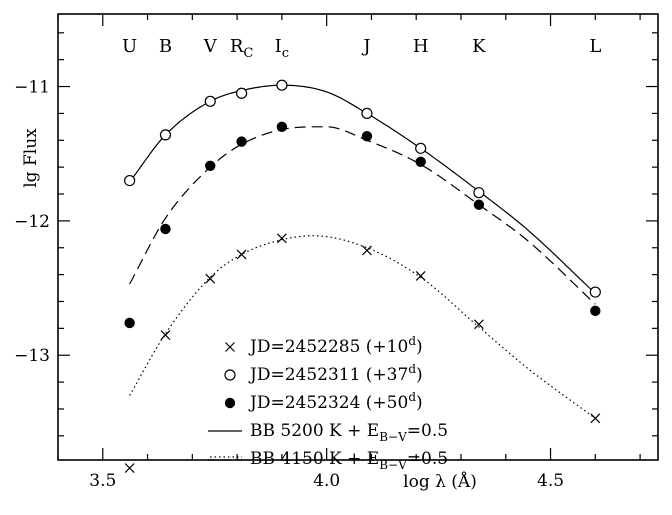  I want to click on y-tick-label: −12, so click(32, 222).